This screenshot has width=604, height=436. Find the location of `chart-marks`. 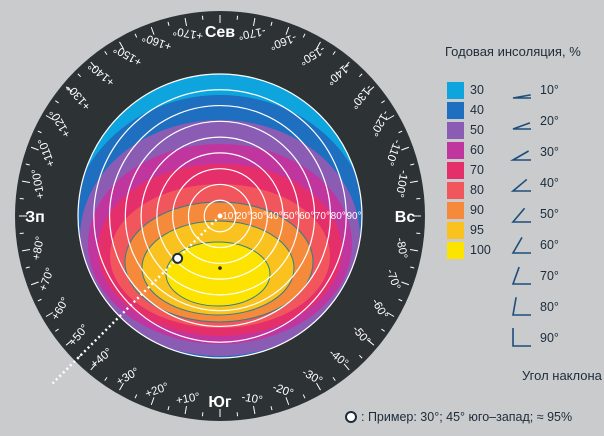

chart-marks is located at coordinates (137, 299).